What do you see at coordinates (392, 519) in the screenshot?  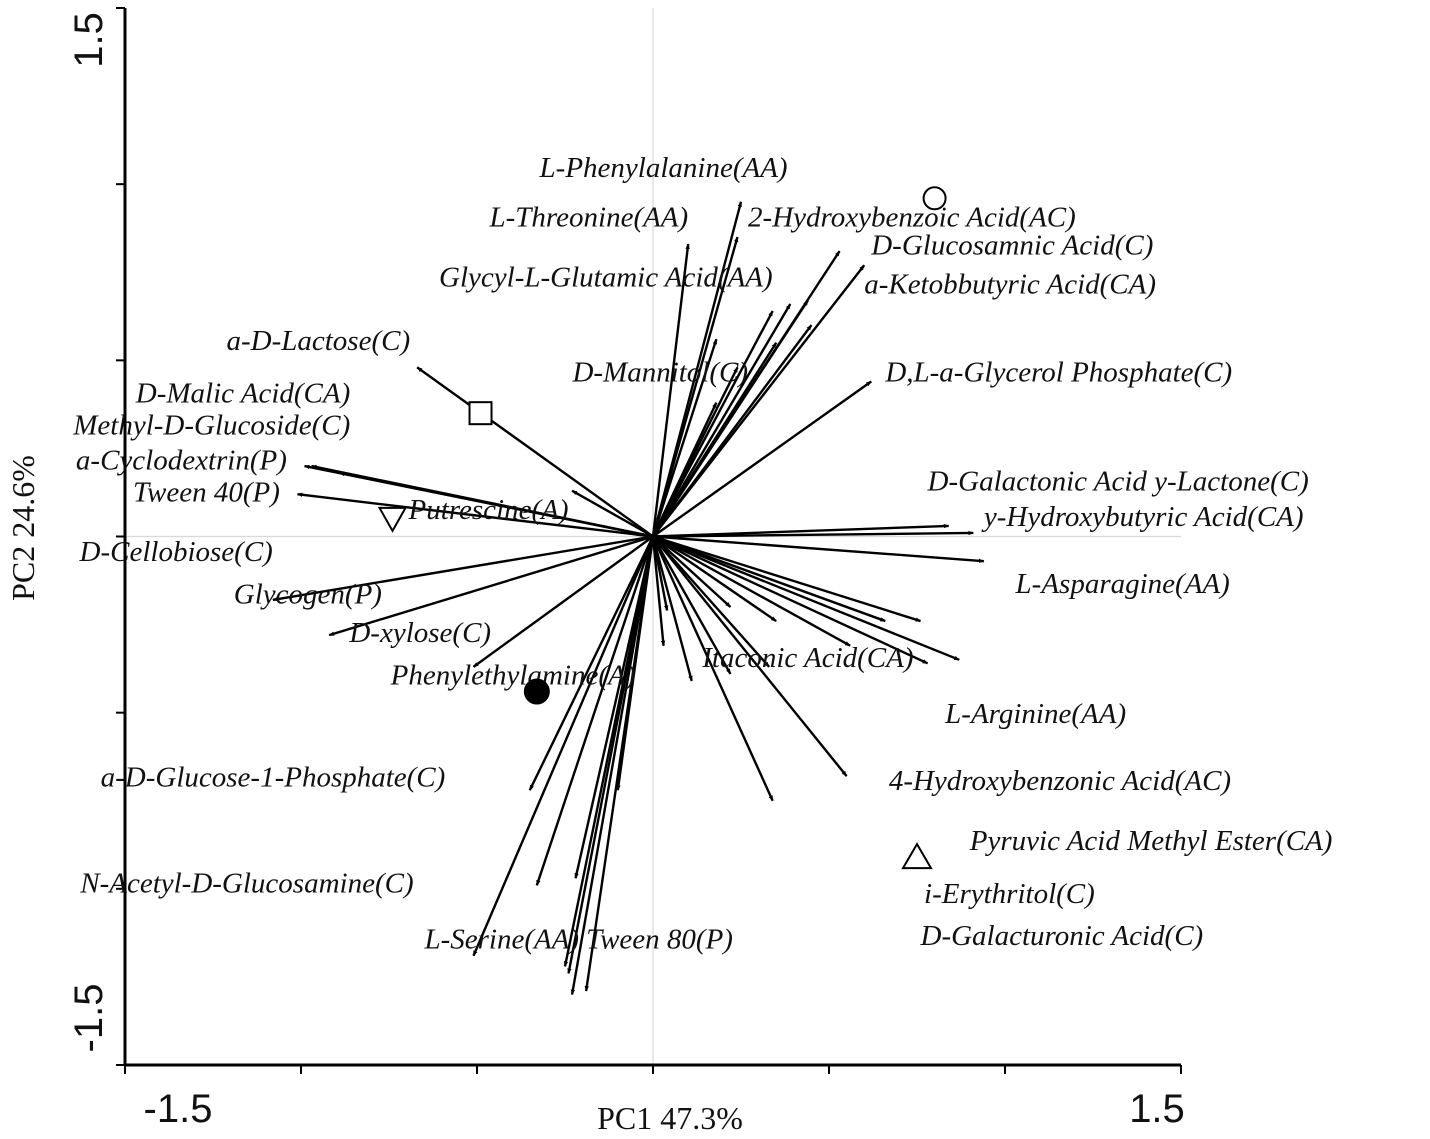 I see `sample-triangle-down-open` at bounding box center [392, 519].